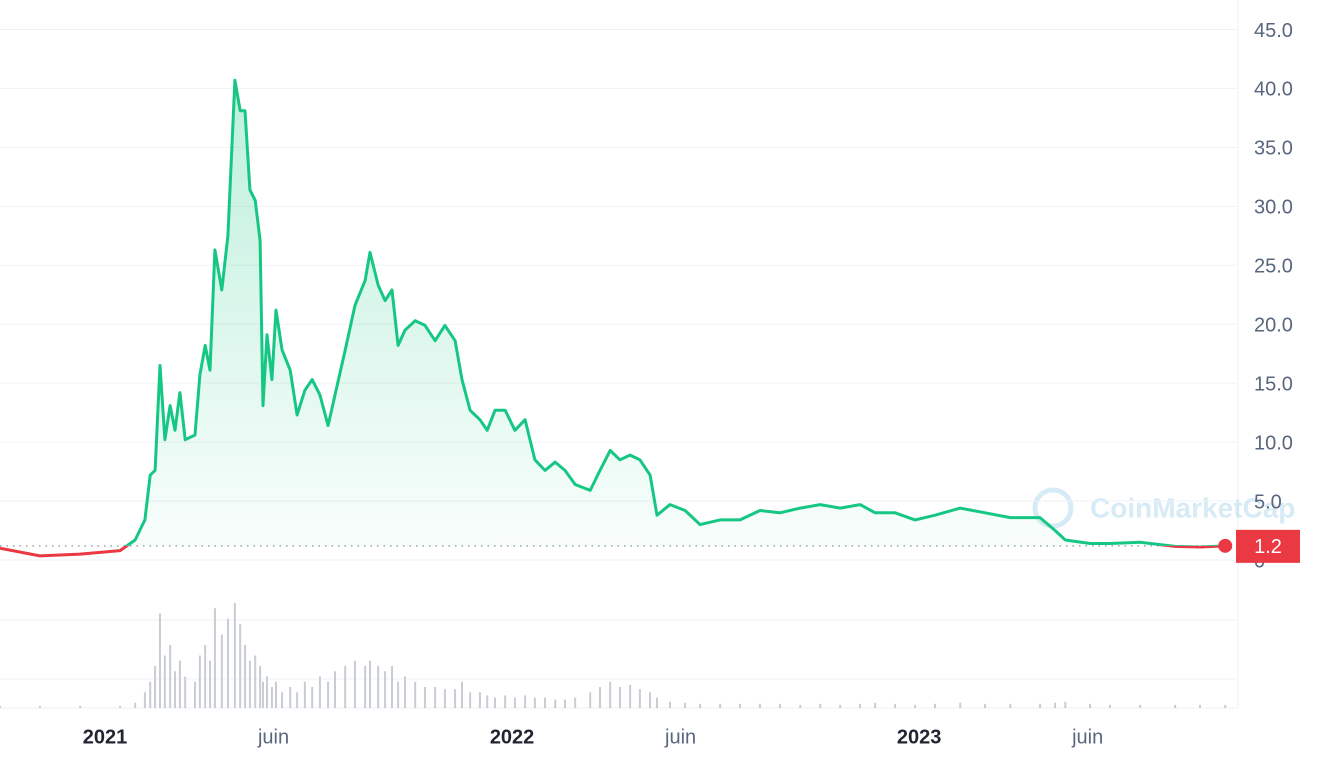  I want to click on y-tick-label: 5.0, so click(1268, 502).